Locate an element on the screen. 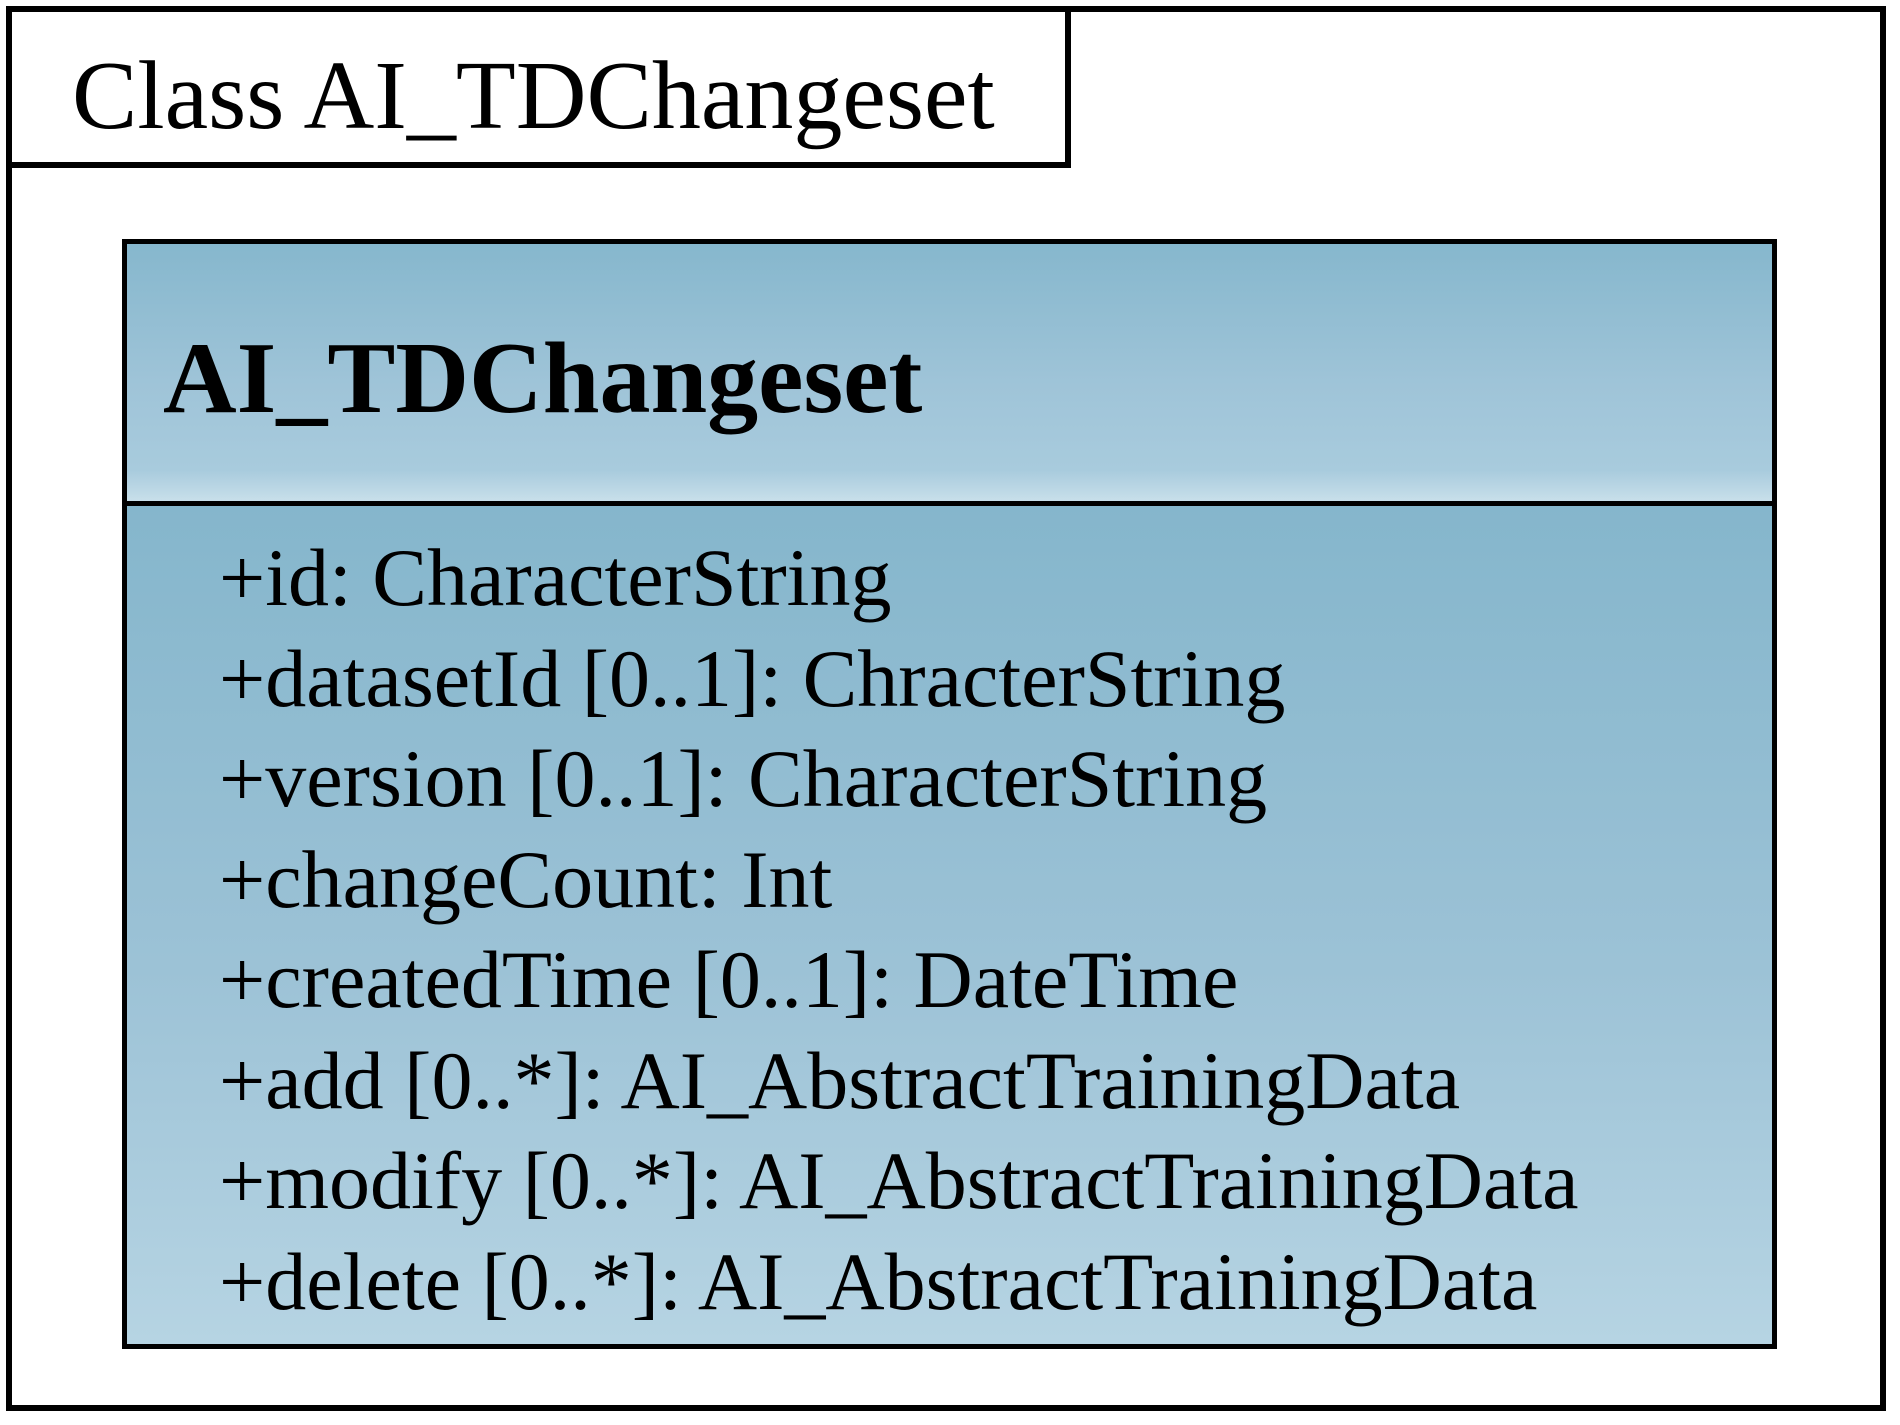 This screenshot has height=1425, width=1900. attribute-delete: +delete [0..*]: AI_AbstractTrainingData is located at coordinates (878, 1281).